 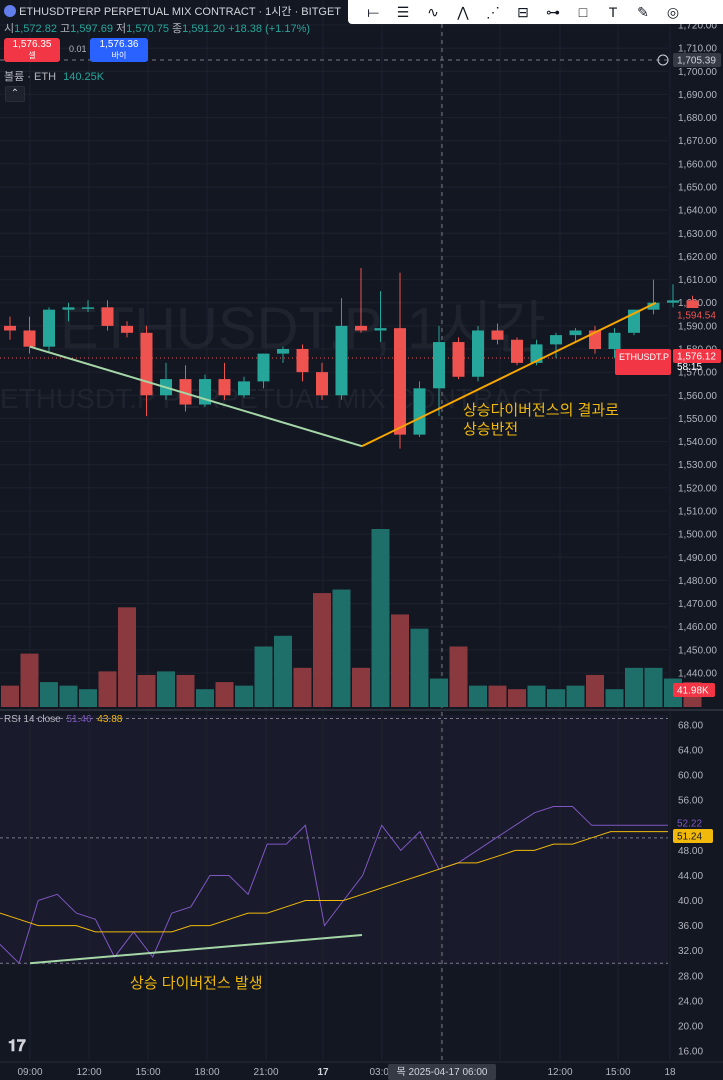 What do you see at coordinates (697, 211) in the screenshot?
I see `price-tick-label: 1,640.00` at bounding box center [697, 211].